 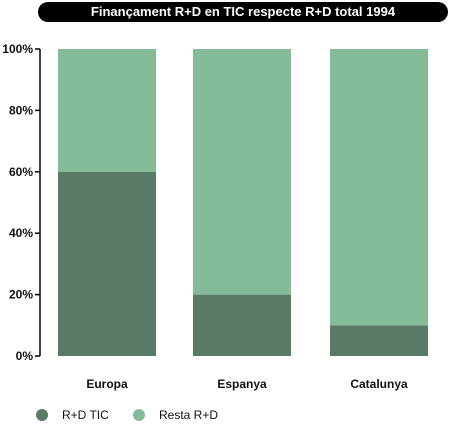 I want to click on y-tick-label: 60%, so click(x=21, y=172).